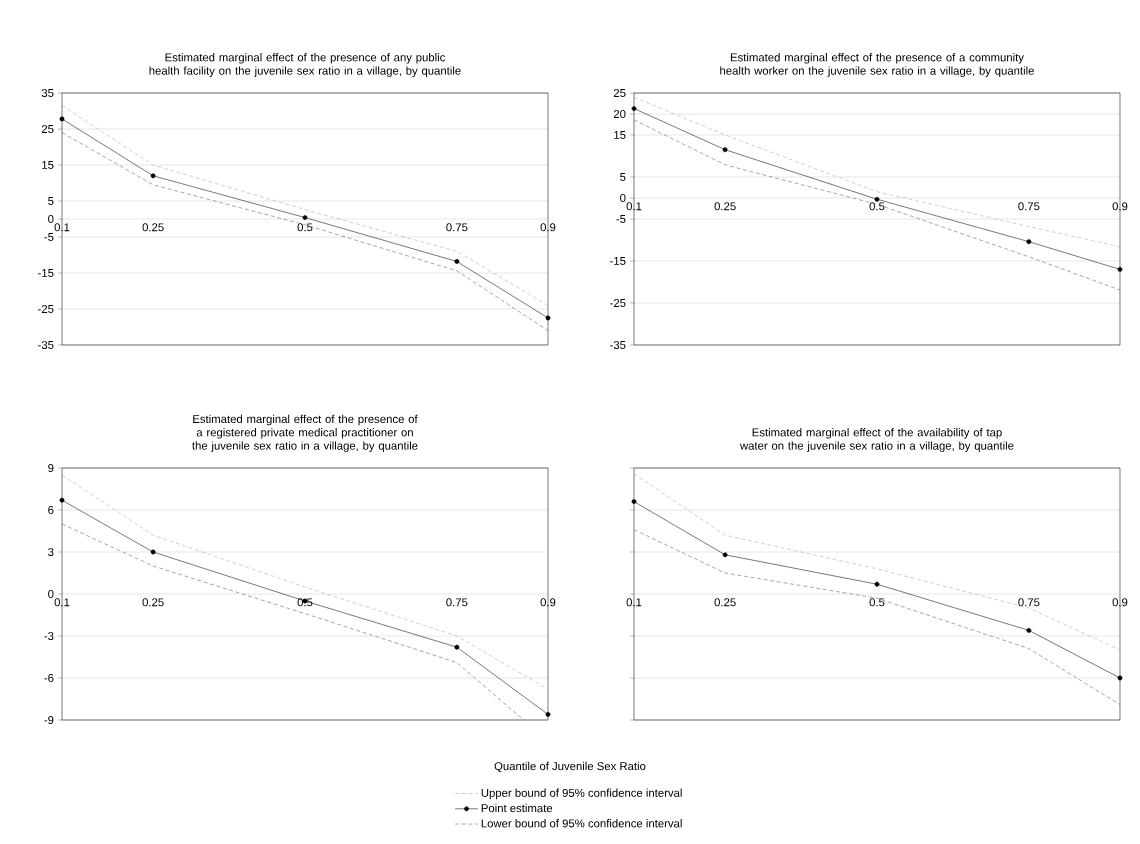 Image resolution: width=1140 pixels, height=844 pixels. What do you see at coordinates (877, 65) in the screenshot?
I see `chart-title: Estimated marginal effect of the presence of a community health worker on the juvenile sex ratio in a village, by quantile` at bounding box center [877, 65].